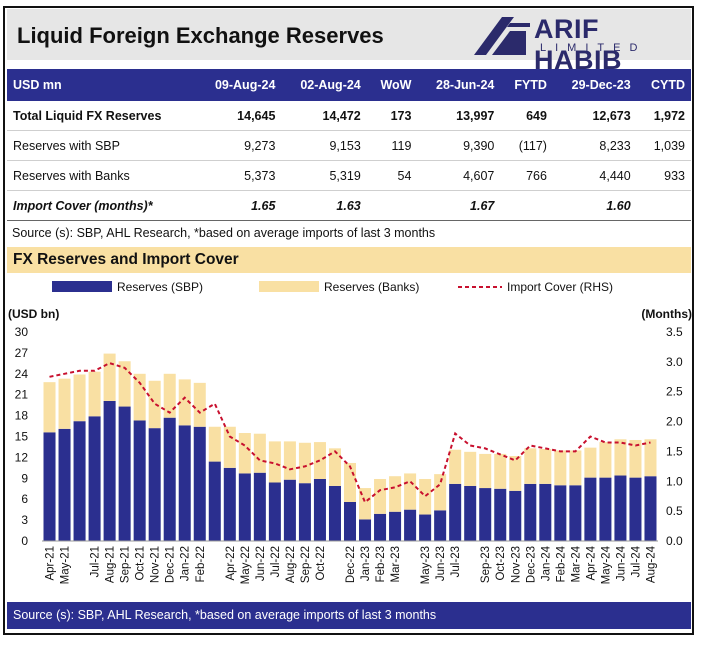 The height and width of the screenshot is (647, 703). What do you see at coordinates (501, 563) in the screenshot?
I see `x-tick-label: Oct-23` at bounding box center [501, 563].